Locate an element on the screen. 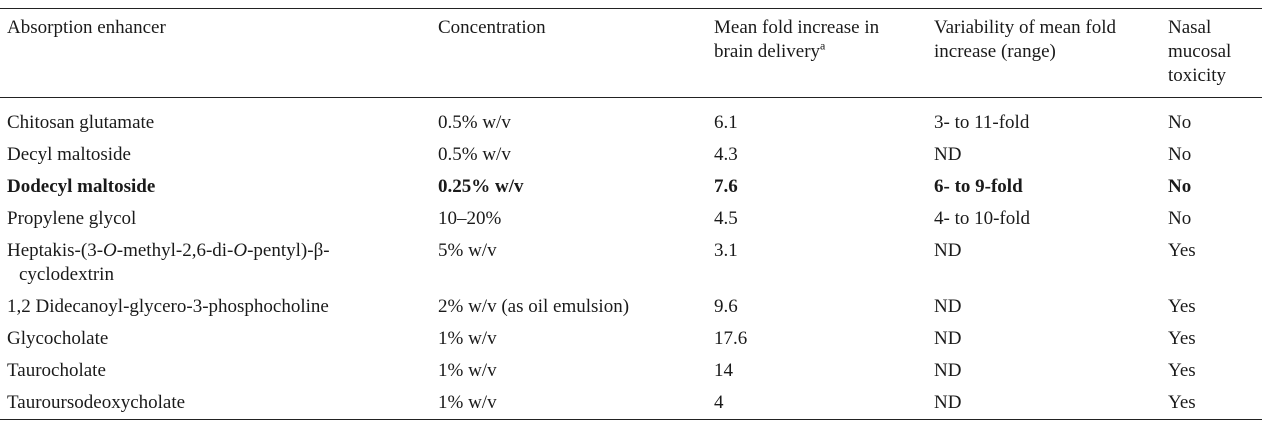 The width and height of the screenshot is (1268, 436). cell-enhancer: Propylene glycol is located at coordinates (72, 218).